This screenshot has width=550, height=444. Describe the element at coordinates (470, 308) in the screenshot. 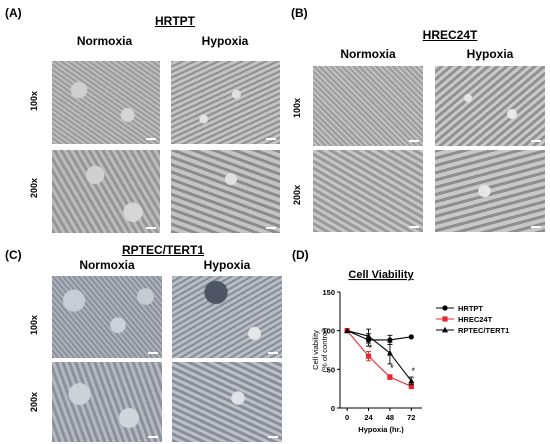

I see `legend-label-hrtpt: HRTPT` at that location.